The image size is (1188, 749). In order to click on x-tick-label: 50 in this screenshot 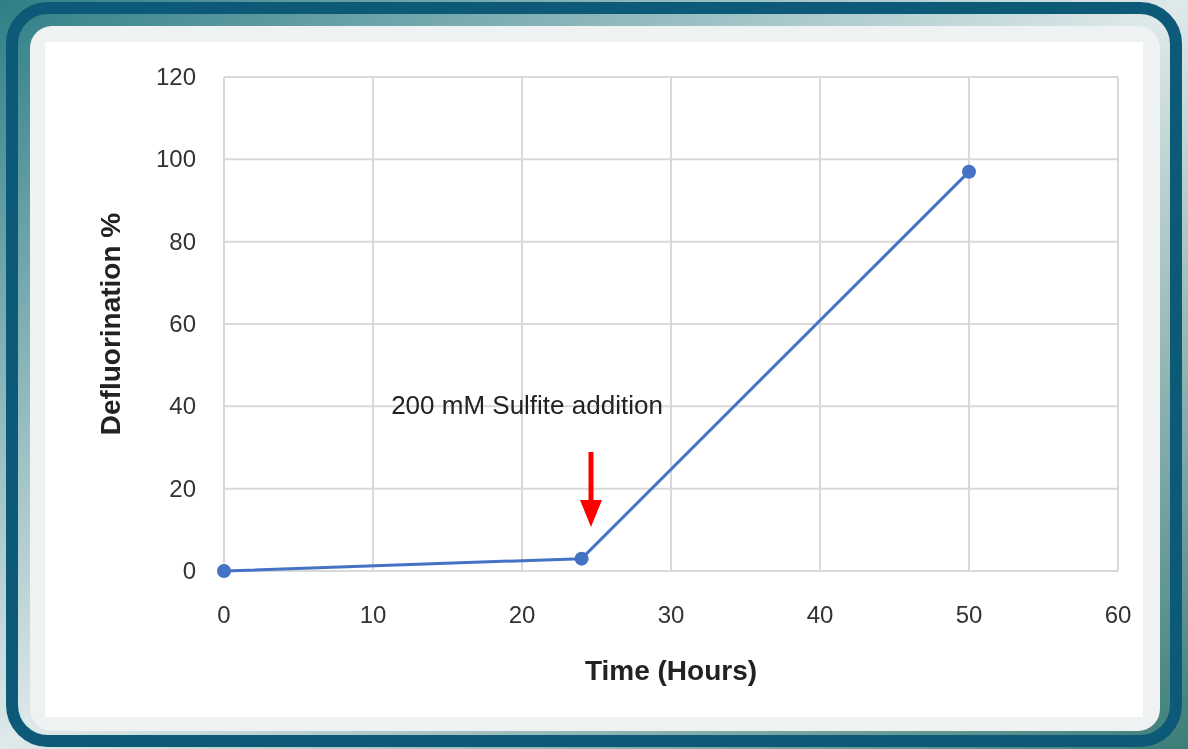, I will do `click(969, 614)`.